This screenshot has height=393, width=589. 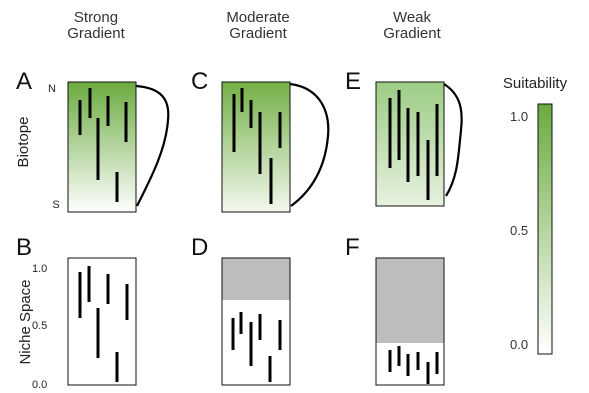 I want to click on colorbar-gradient, so click(x=545, y=229).